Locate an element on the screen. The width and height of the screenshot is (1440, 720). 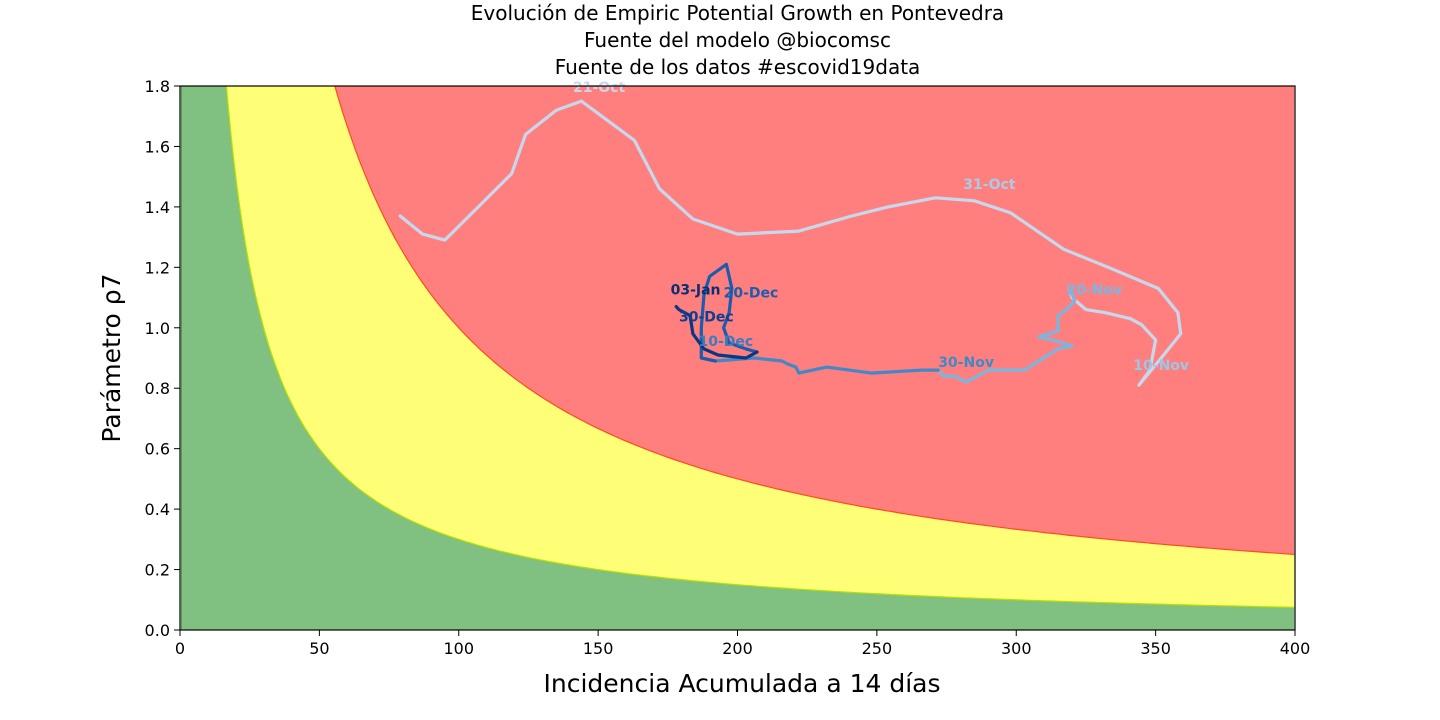
chart-title-line-2: Fuente del modelo @biocomsc is located at coordinates (737, 40).